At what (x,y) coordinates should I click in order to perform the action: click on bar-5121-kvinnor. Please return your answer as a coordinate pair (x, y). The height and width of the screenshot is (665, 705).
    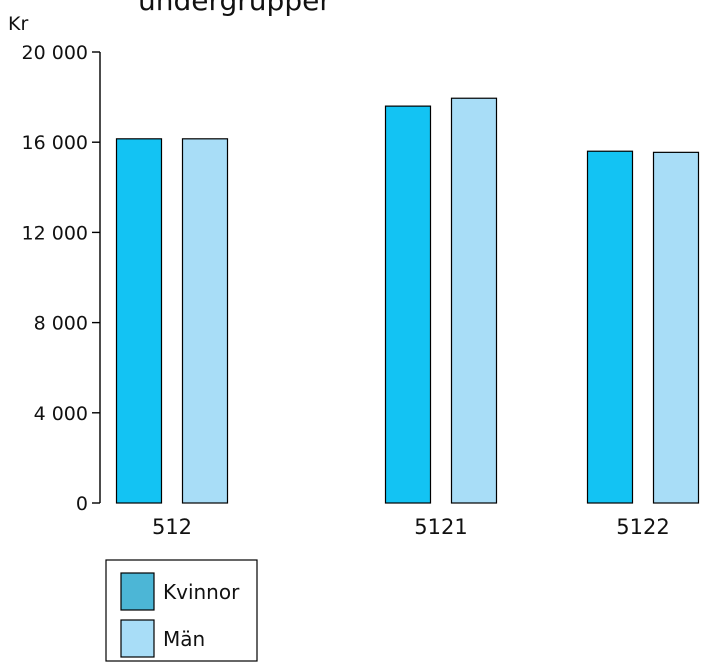
    Looking at the image, I should click on (408, 304).